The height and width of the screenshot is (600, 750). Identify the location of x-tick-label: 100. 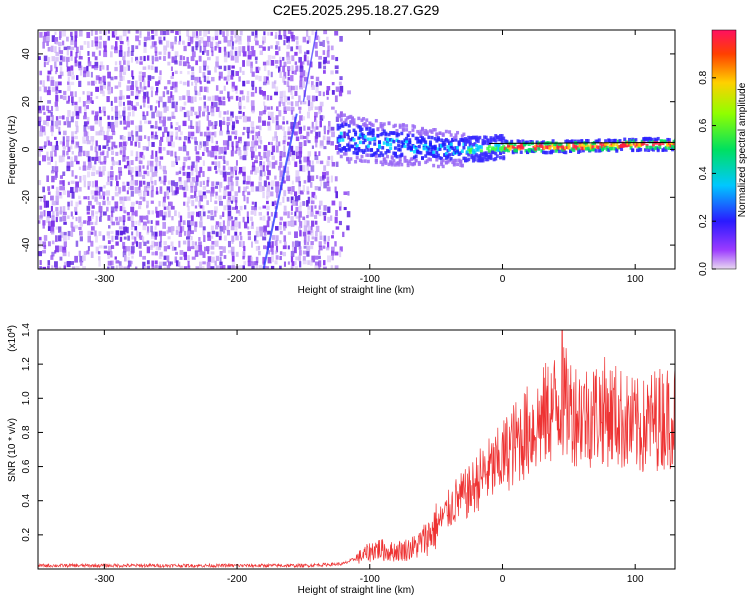
(635, 579).